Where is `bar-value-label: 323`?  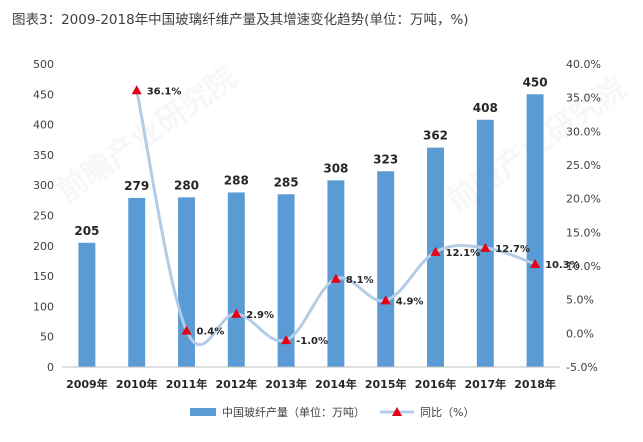
bar-value-label: 323 is located at coordinates (385, 159).